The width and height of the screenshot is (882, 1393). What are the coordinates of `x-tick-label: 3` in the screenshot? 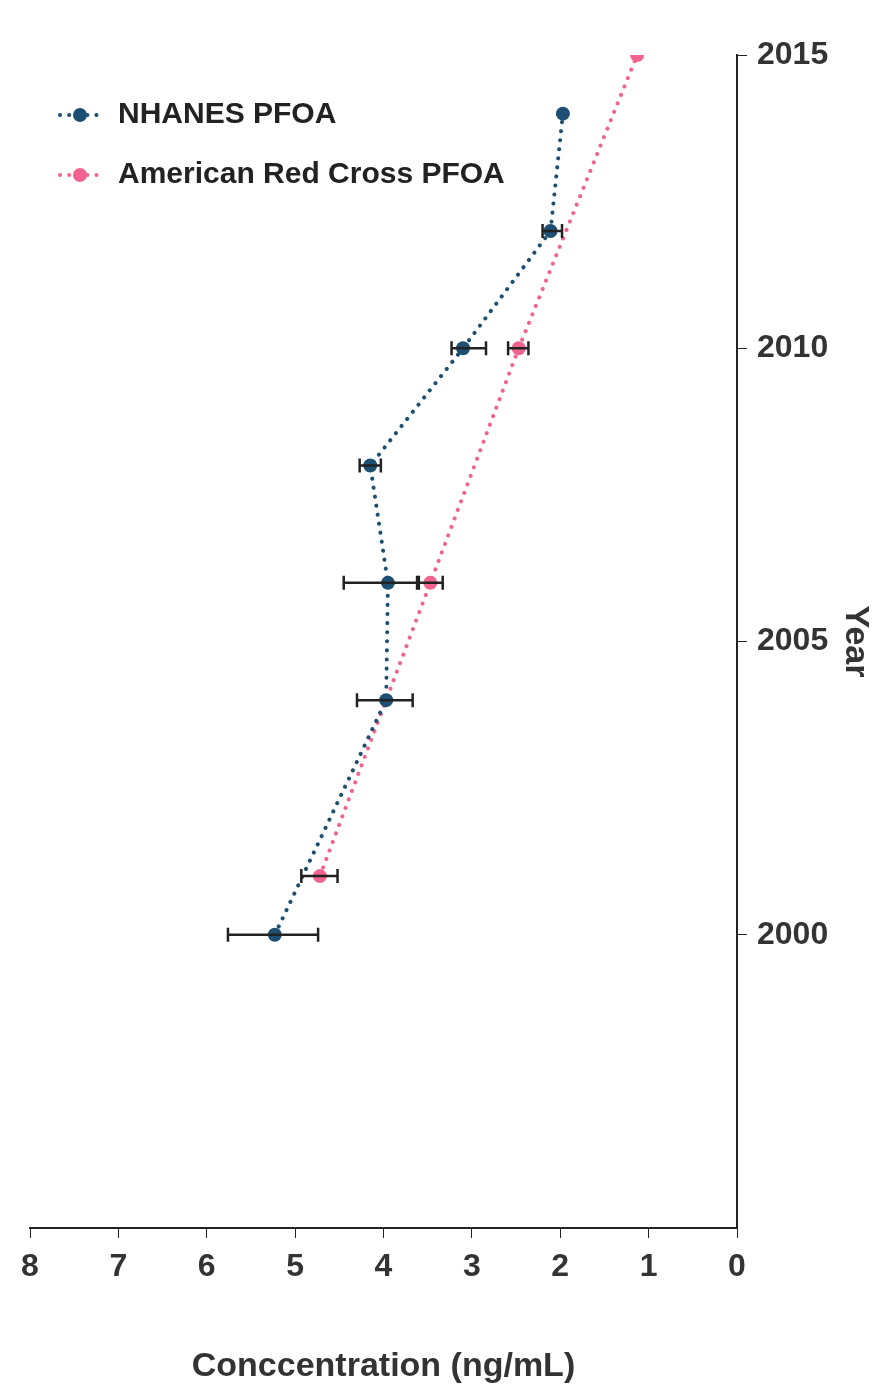 It's located at (471, 1265).